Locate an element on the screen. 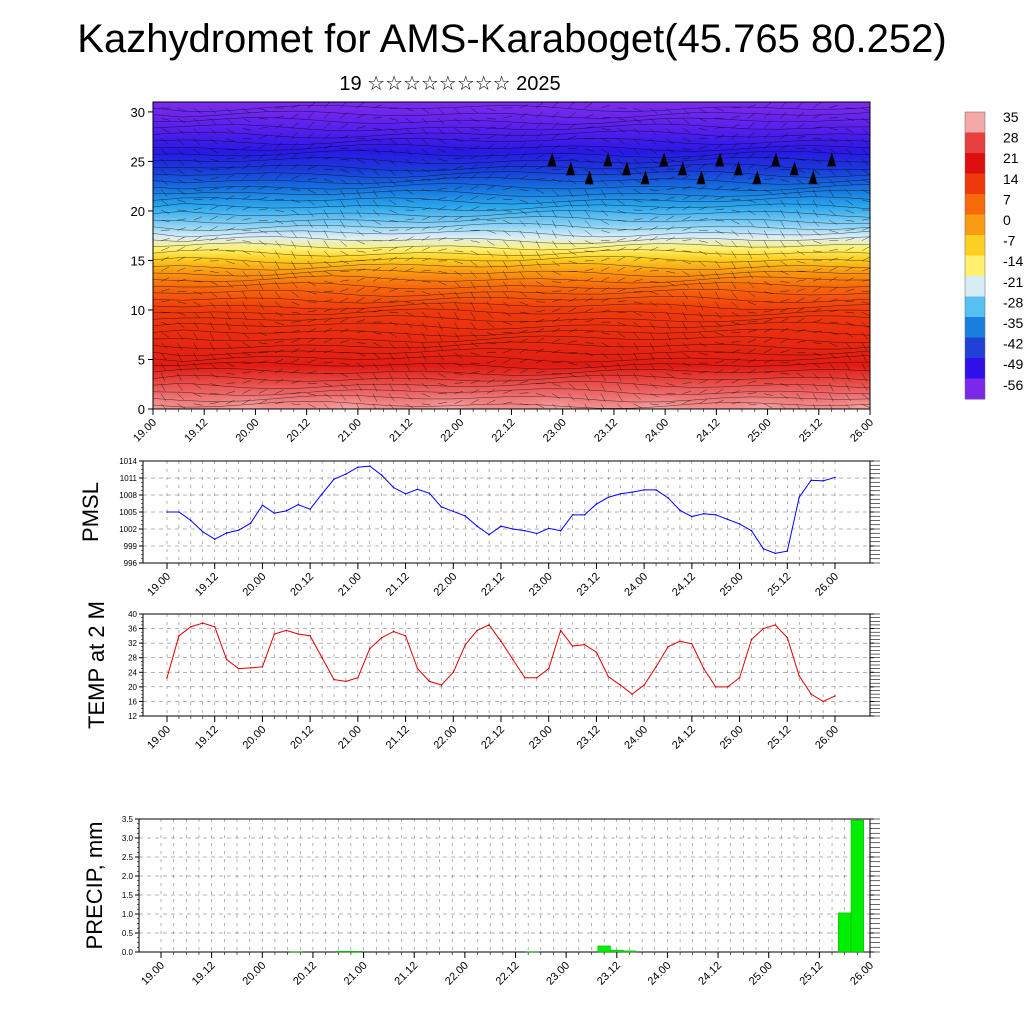 This screenshot has height=1024, width=1024. pmsl-y-tick-label: 1002 is located at coordinates (128, 529).